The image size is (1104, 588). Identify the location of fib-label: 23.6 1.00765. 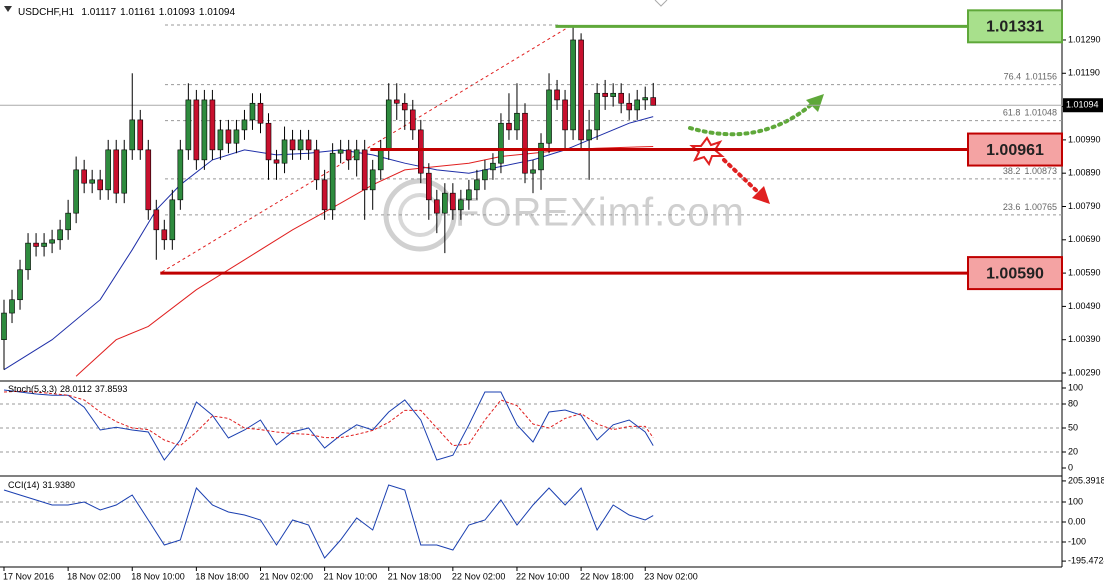
(1030, 207).